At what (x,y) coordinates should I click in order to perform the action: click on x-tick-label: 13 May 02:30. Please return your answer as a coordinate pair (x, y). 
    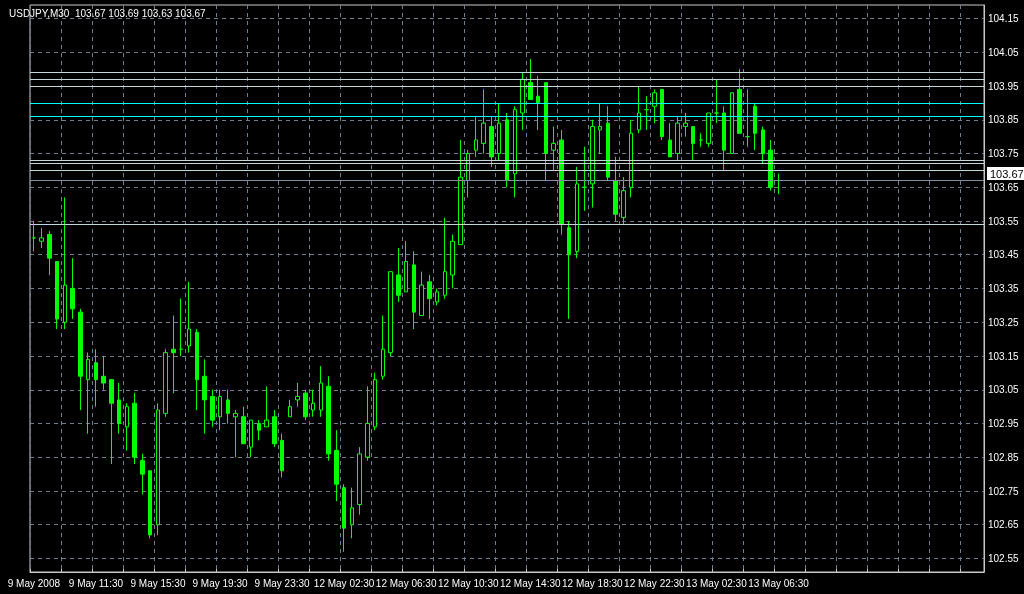
    Looking at the image, I should click on (717, 583).